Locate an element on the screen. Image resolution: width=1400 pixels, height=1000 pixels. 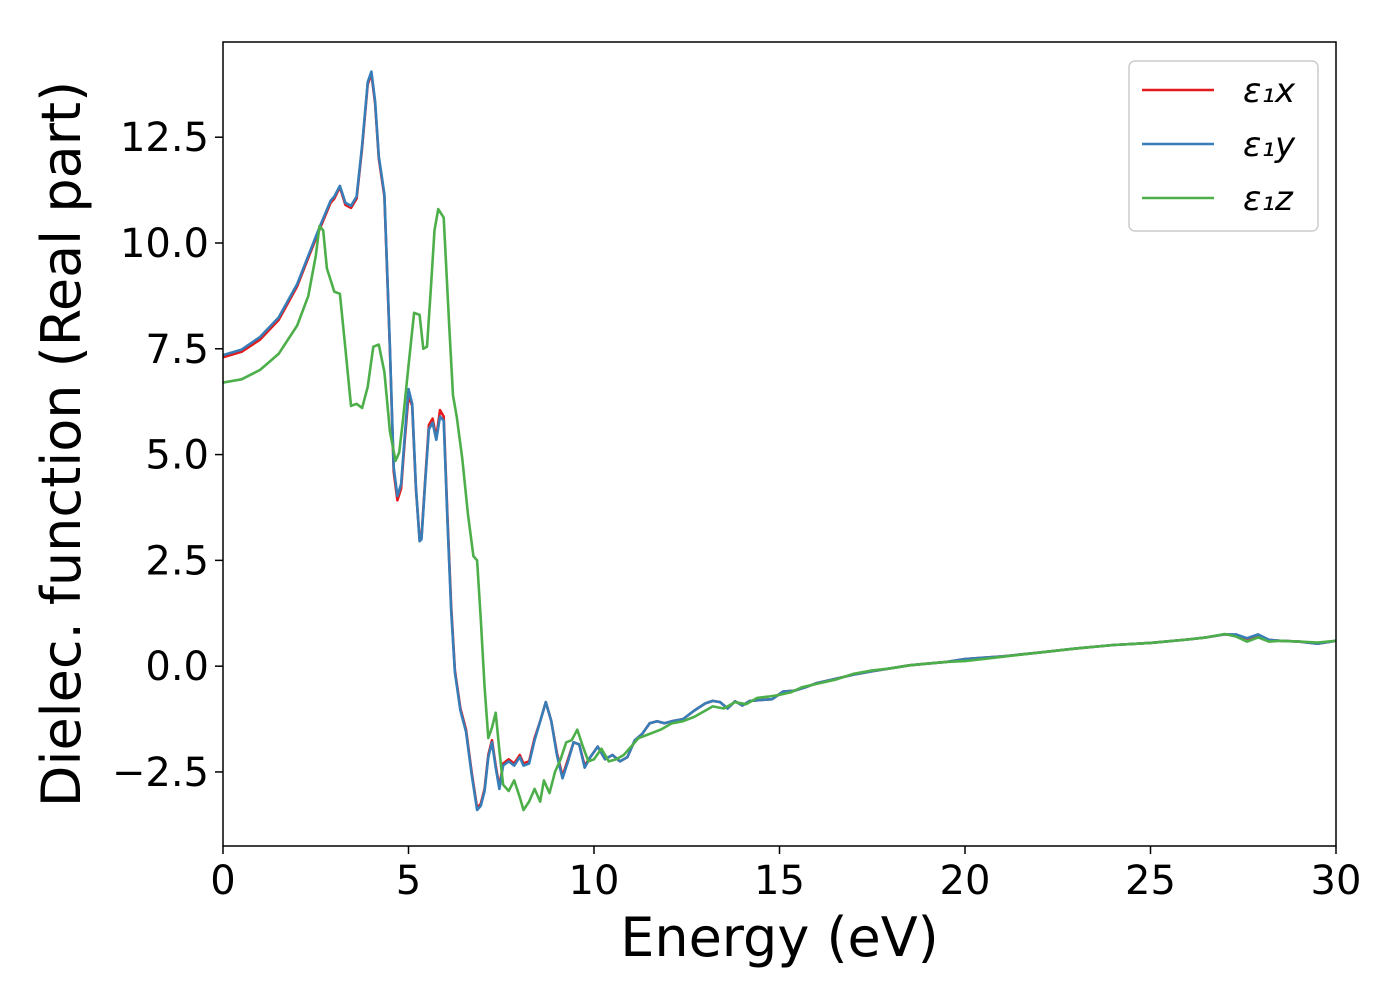
y-tick-label: 10.0 is located at coordinates (164, 244).